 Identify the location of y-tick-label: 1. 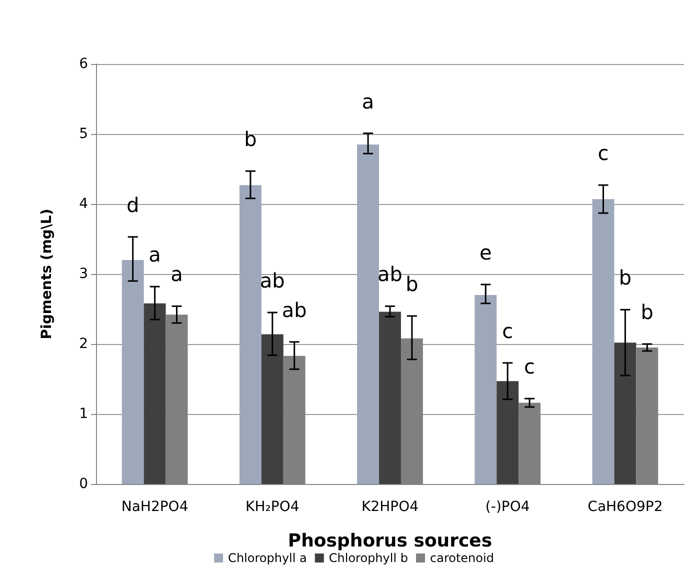
(83, 414).